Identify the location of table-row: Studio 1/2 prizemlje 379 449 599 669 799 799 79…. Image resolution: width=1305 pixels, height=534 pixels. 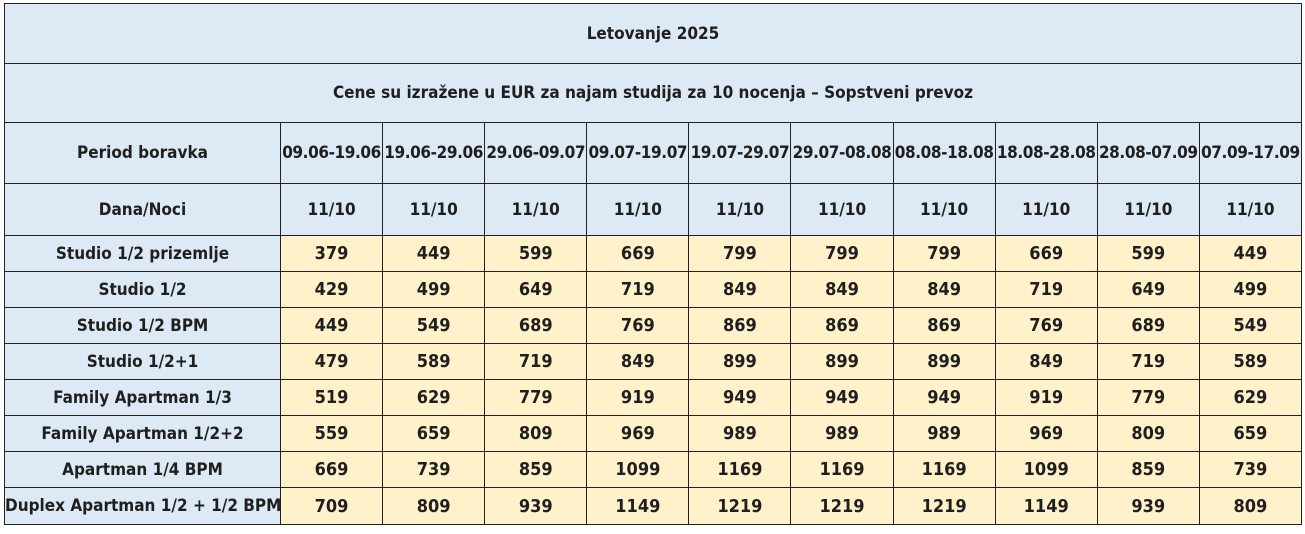
(653, 253).